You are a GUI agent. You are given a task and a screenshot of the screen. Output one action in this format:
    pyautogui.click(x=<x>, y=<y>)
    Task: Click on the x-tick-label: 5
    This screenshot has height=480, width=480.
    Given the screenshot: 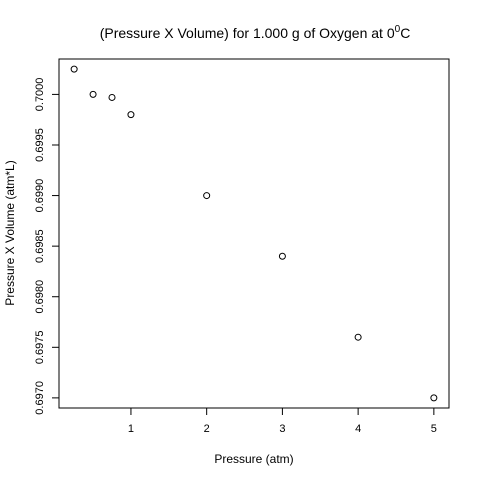 What is the action you would take?
    pyautogui.click(x=434, y=429)
    